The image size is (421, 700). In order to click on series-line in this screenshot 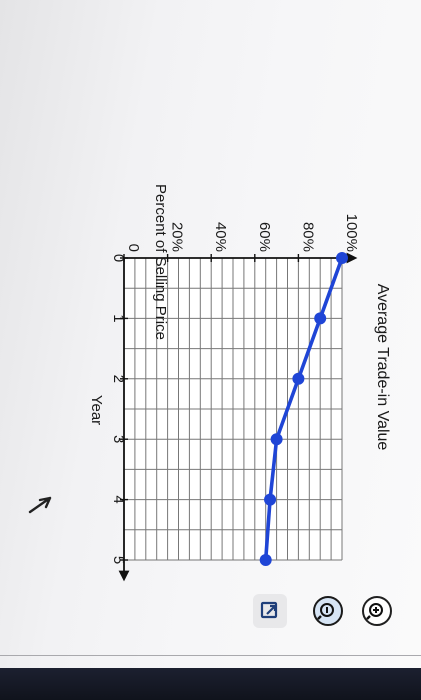, I will do `click(303, 409)`.